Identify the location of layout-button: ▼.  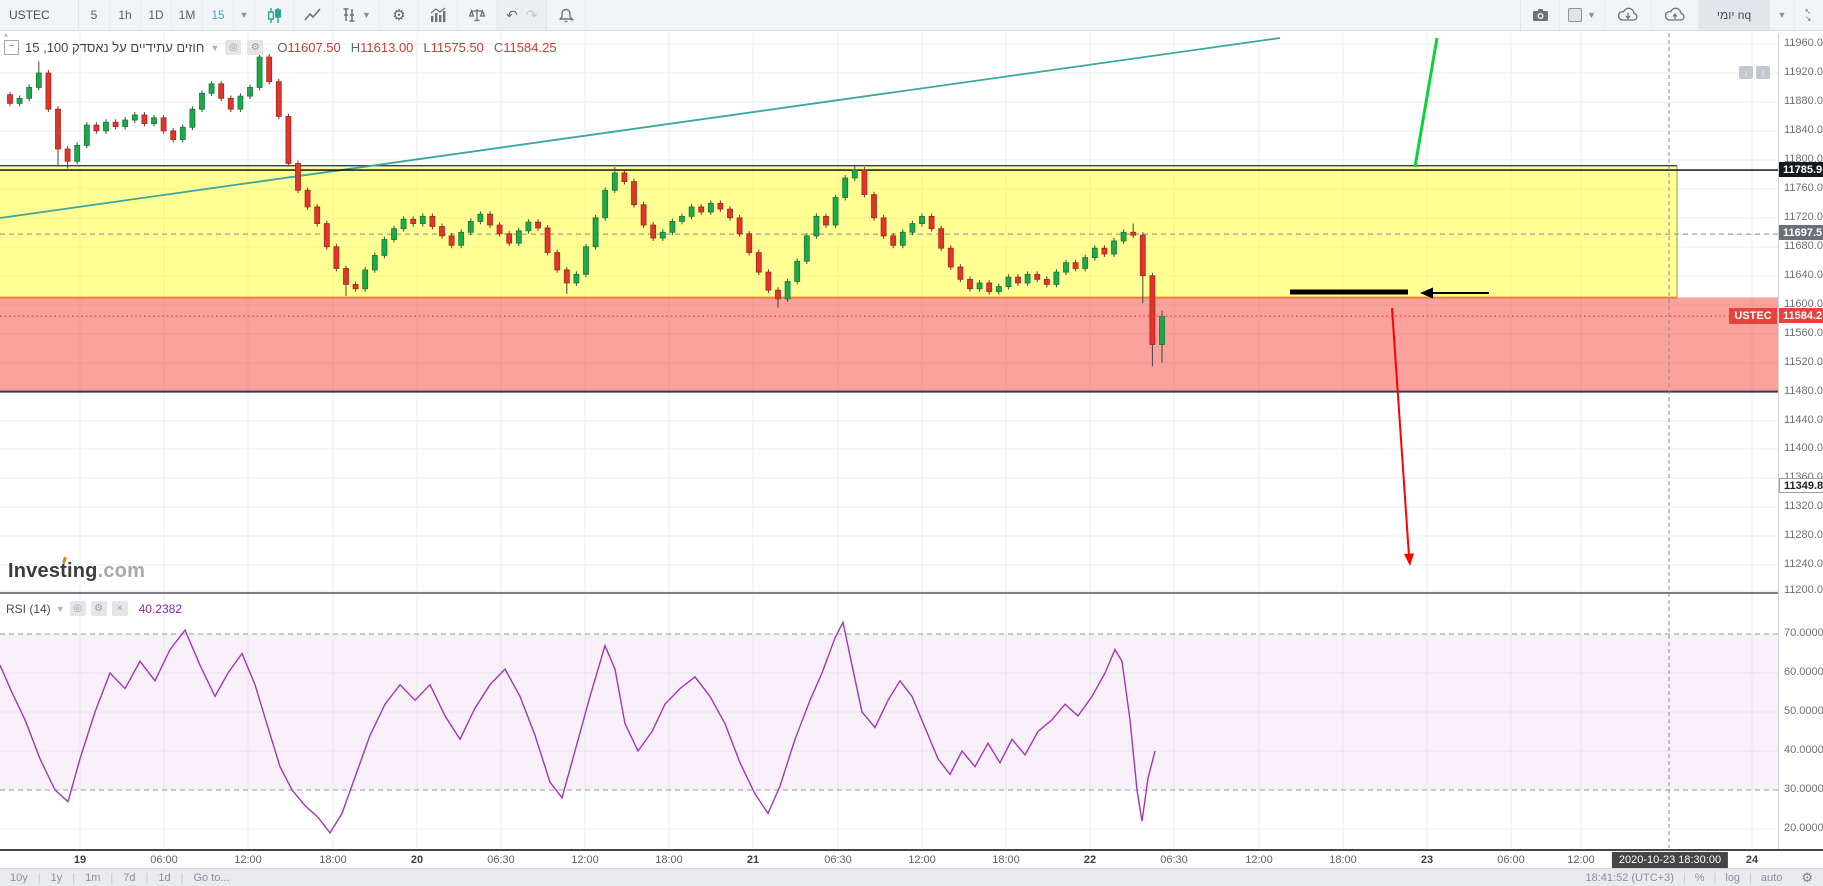
(1582, 15).